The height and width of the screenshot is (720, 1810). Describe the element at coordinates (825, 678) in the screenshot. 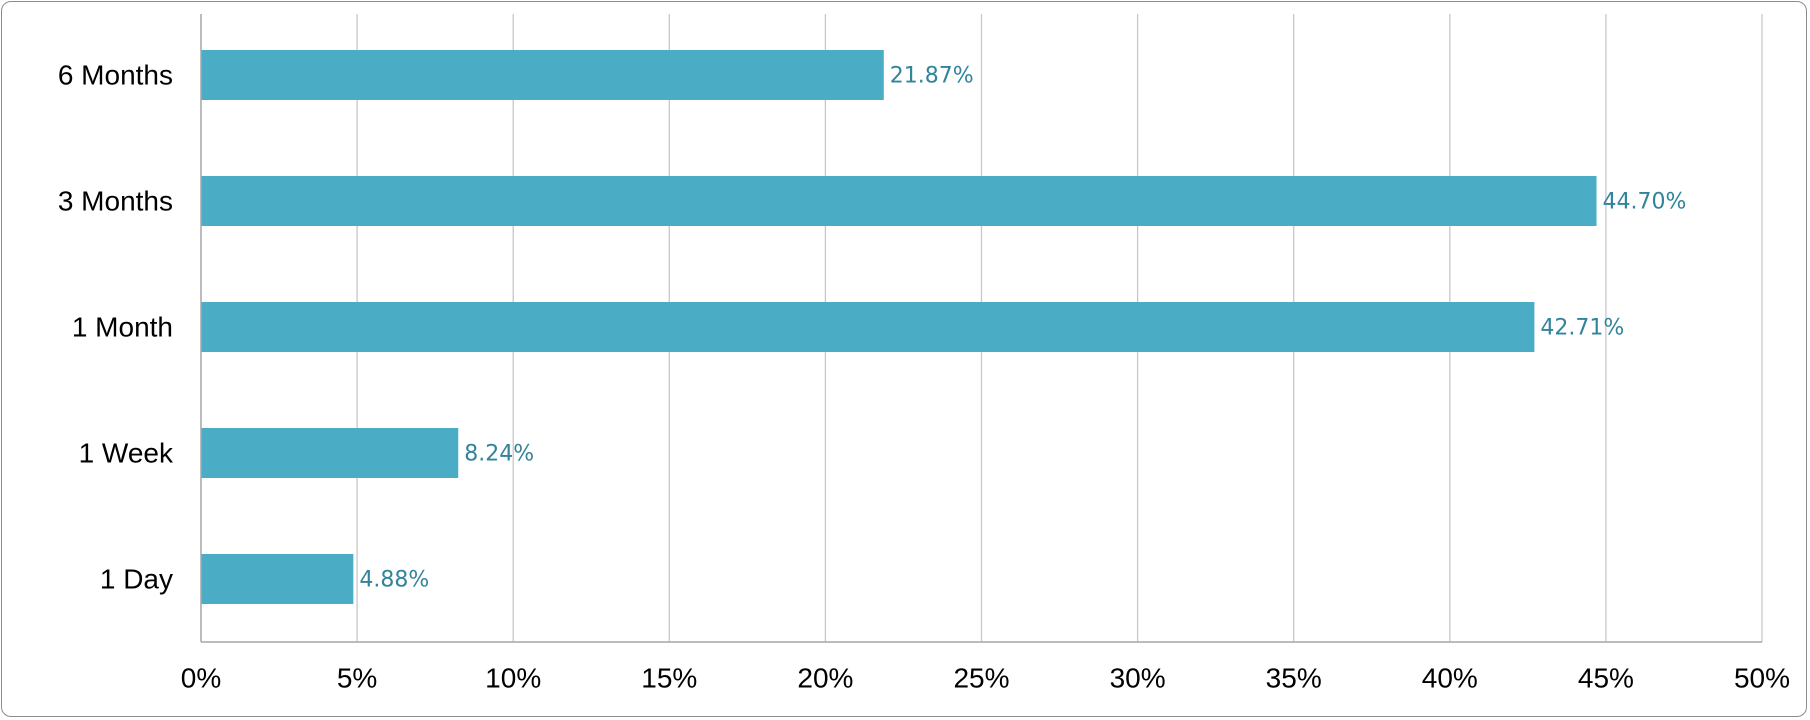

I see `x-tick-label: 20%` at that location.